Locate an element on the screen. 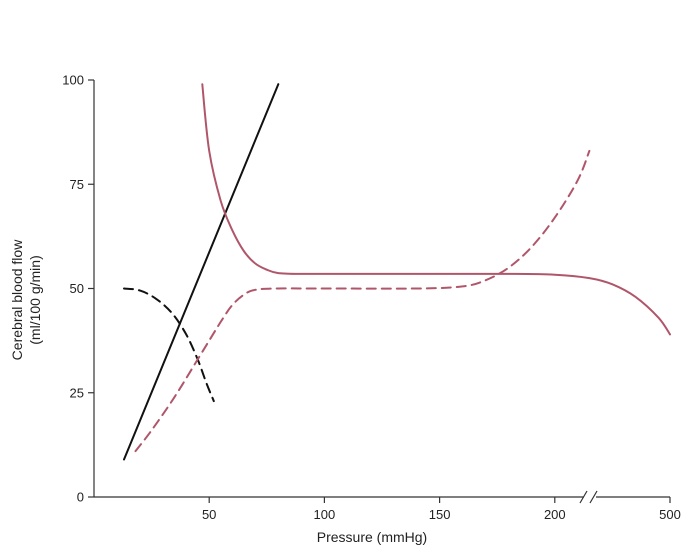  y-axis-title-line-1: Cerebral blood flow is located at coordinates (17, 300).